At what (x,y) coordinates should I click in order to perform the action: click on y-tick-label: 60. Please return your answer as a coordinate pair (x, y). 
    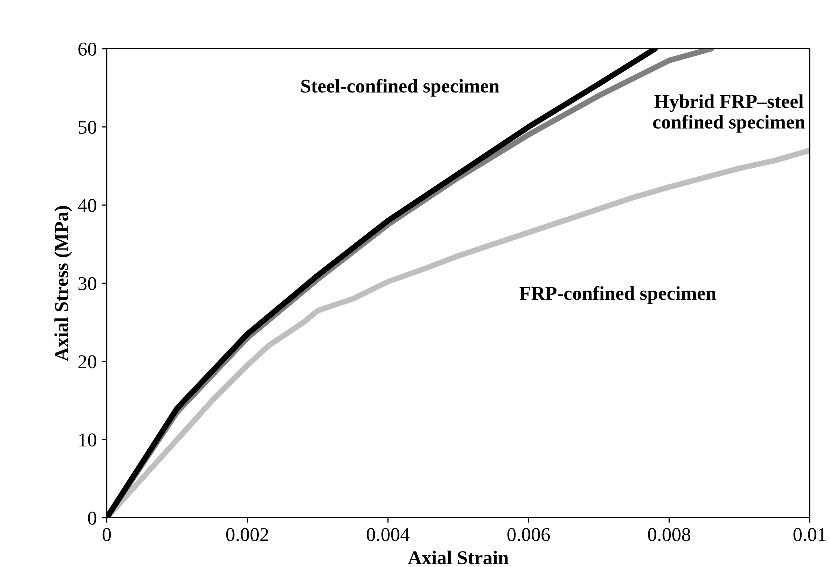
    Looking at the image, I should click on (87, 49).